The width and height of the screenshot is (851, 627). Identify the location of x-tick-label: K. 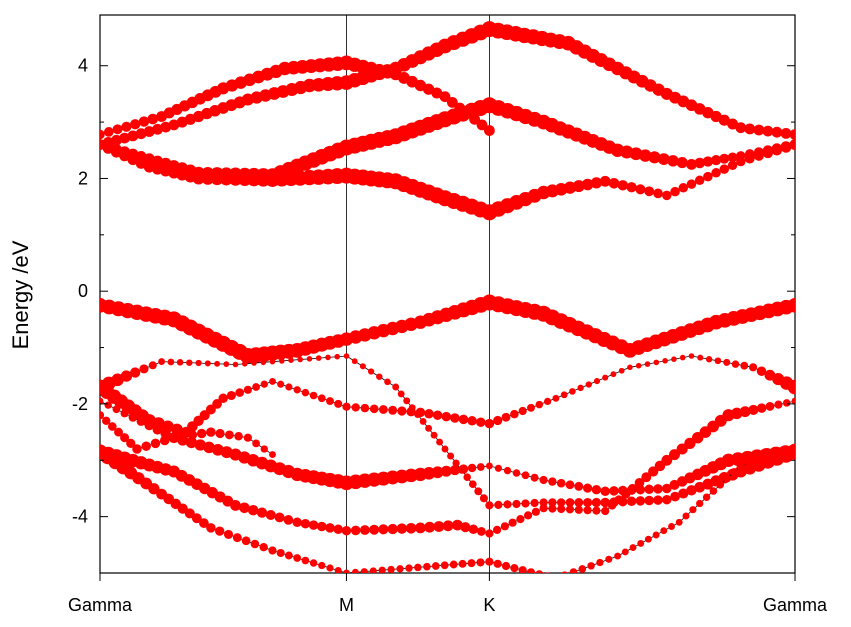
(489, 605).